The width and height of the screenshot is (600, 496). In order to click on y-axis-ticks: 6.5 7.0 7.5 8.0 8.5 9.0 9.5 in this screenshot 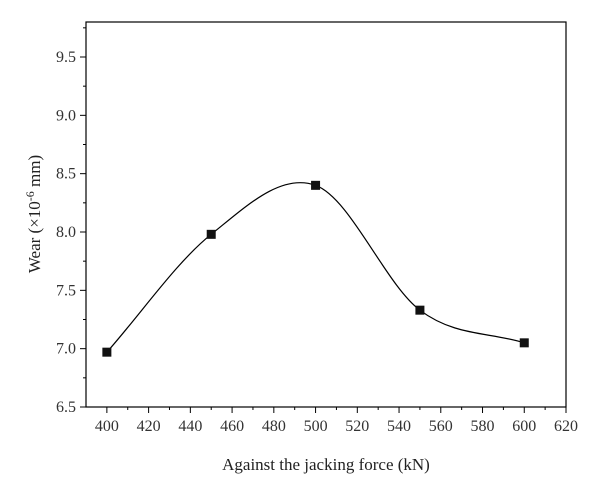, I will do `click(71, 221)`.